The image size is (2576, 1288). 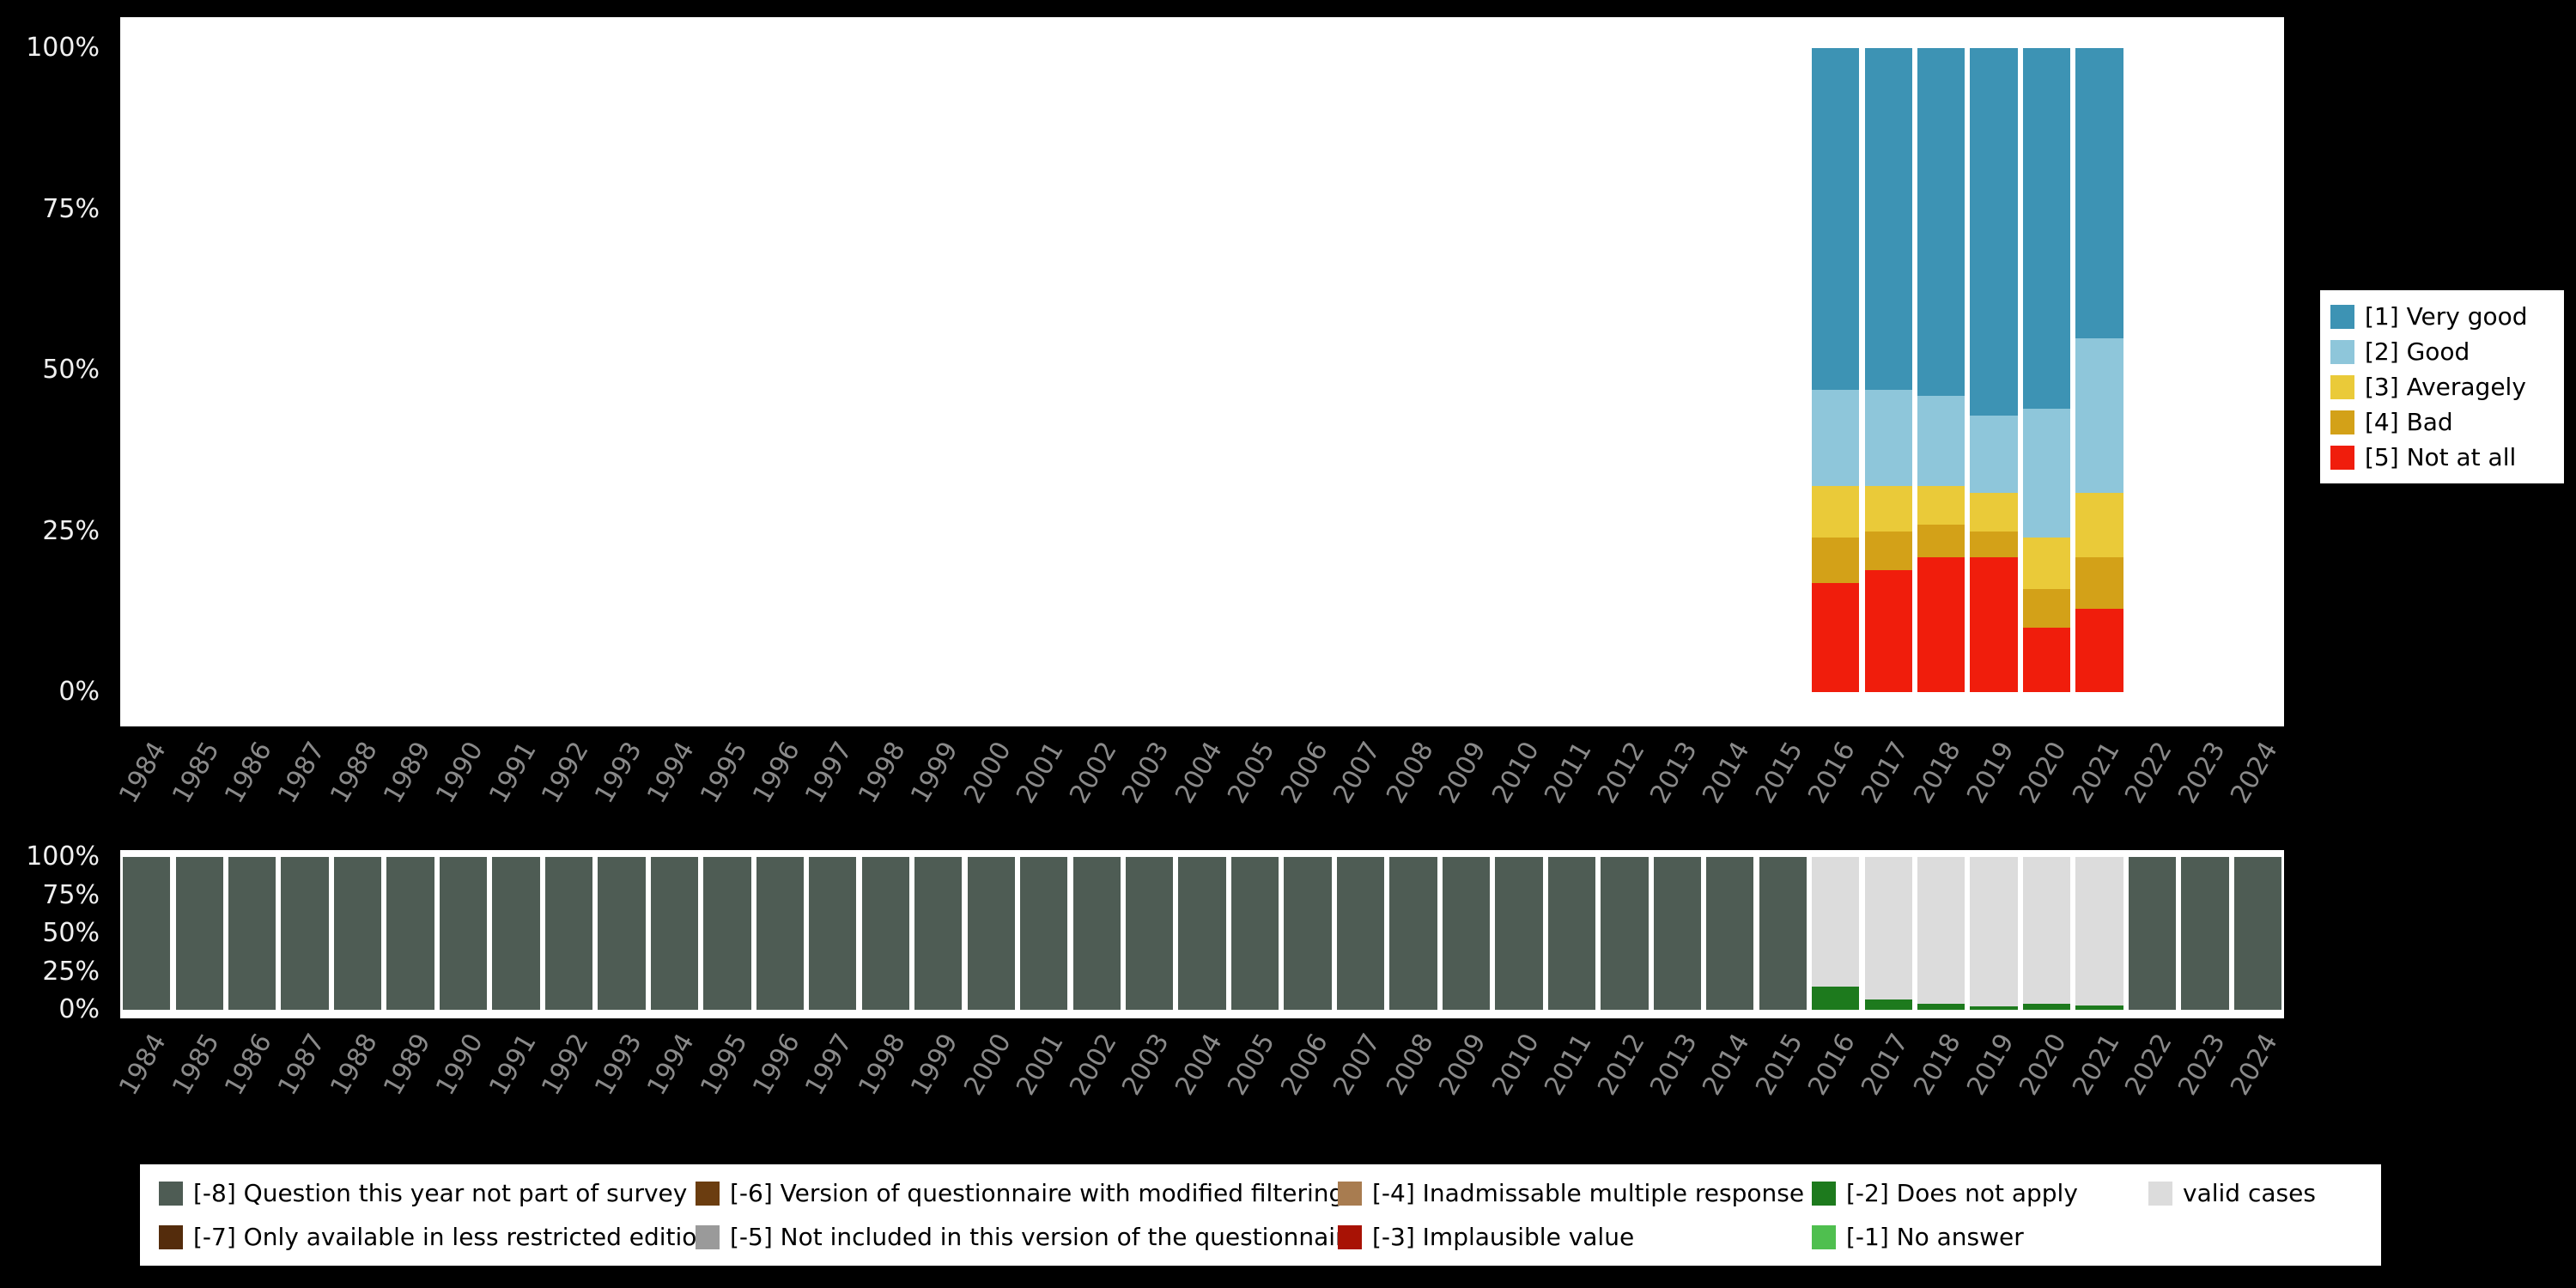 I want to click on x-tick-label: 2008, so click(x=1410, y=773).